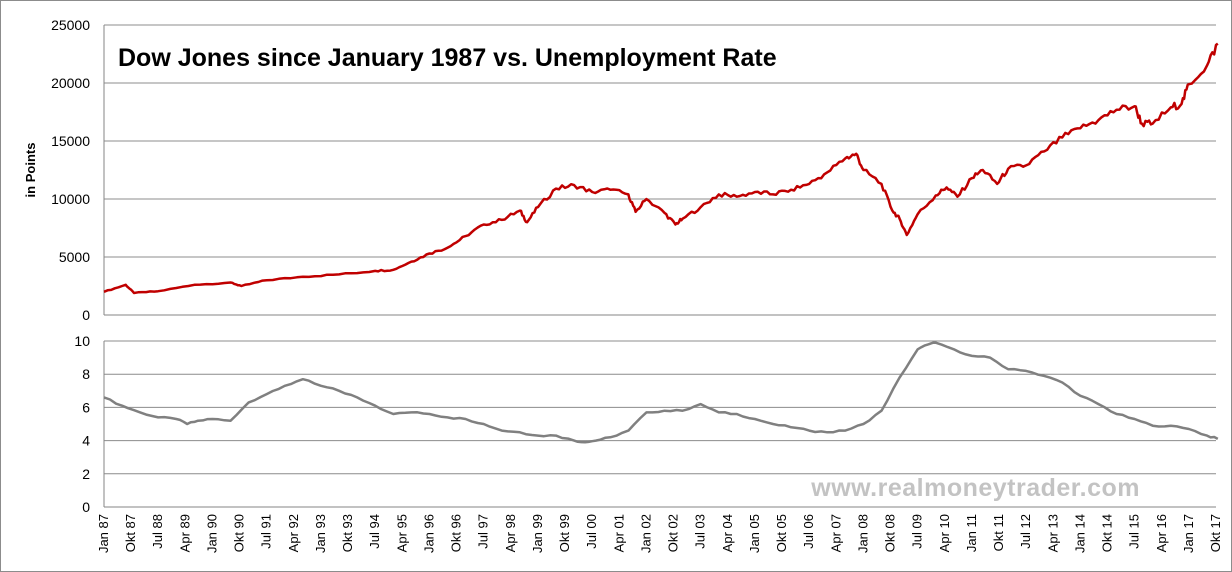  I want to click on x-tick-label: Jan 99, so click(537, 533).